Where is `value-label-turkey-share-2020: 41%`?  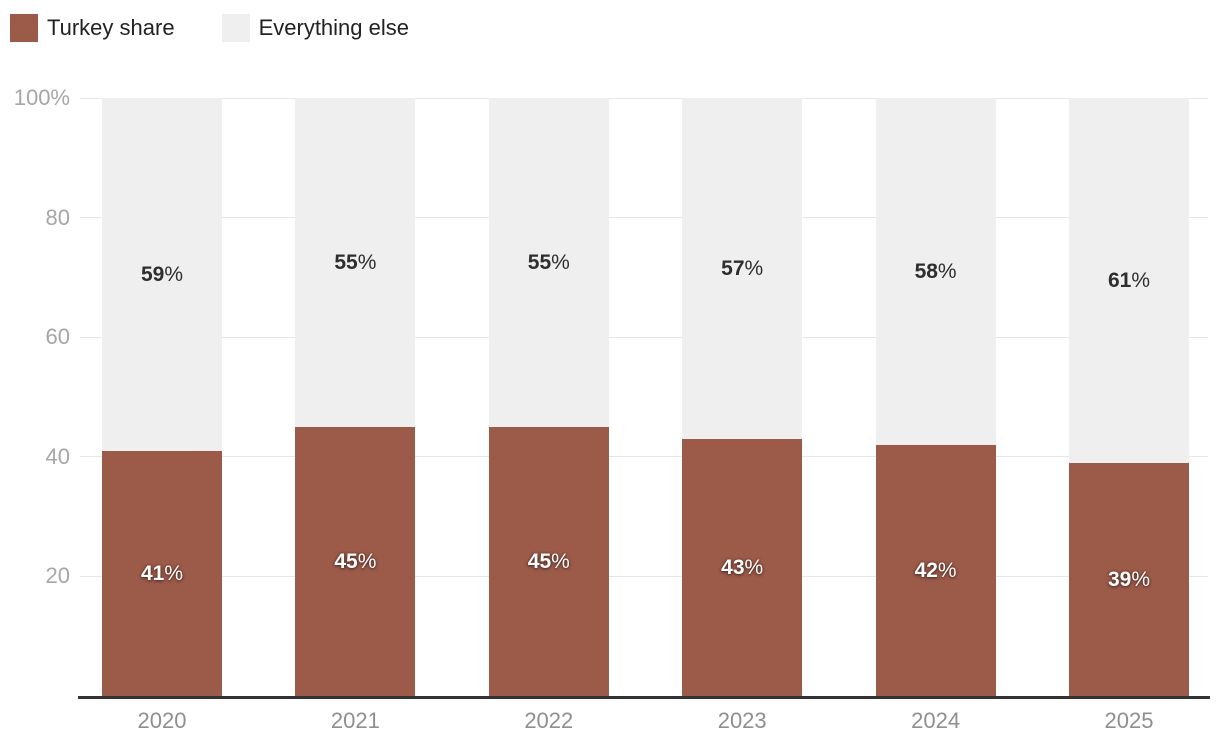 value-label-turkey-share-2020: 41% is located at coordinates (162, 573).